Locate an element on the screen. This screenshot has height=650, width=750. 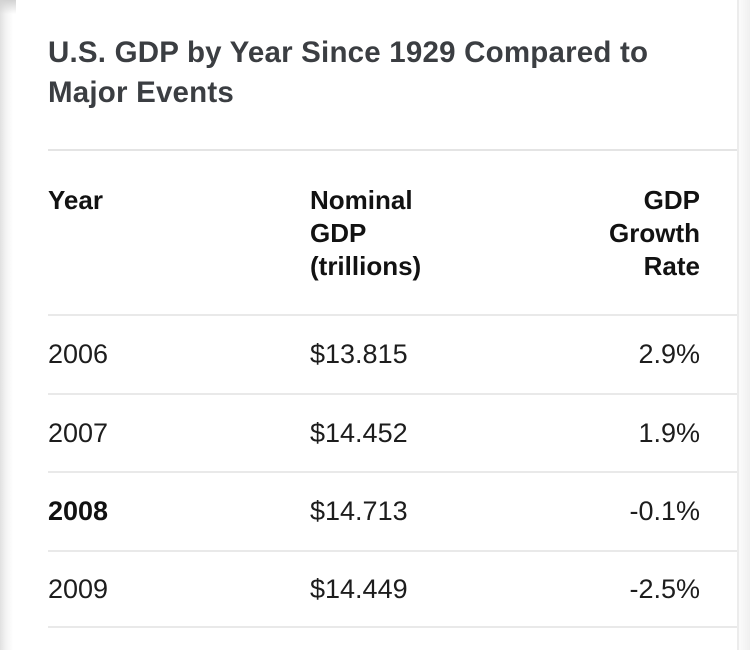
growth-rate-cell: 2.9% is located at coordinates (669, 354).